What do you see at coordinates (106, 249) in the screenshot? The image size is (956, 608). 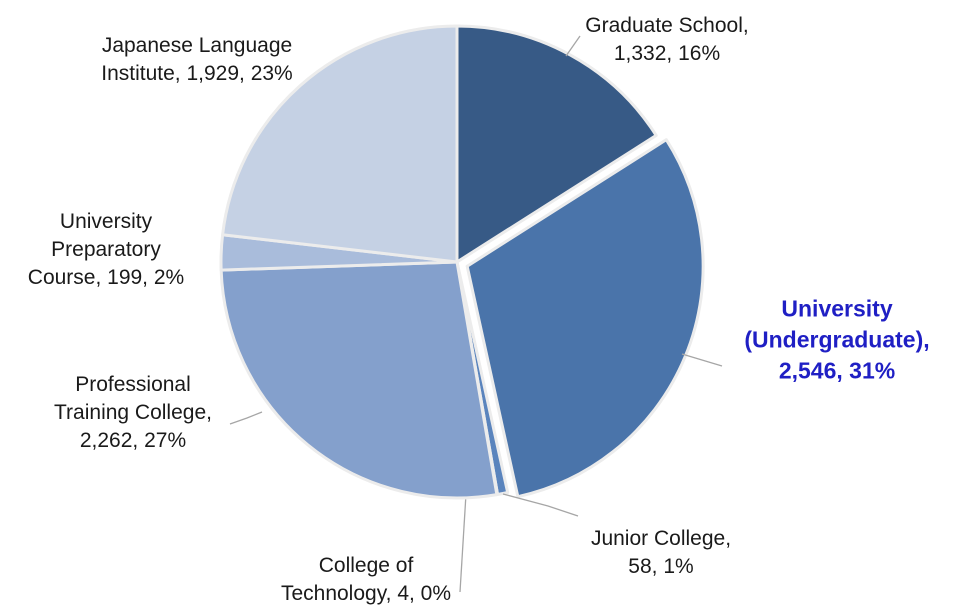 I see `data-label: University Preparatory Course, 199, 2%` at bounding box center [106, 249].